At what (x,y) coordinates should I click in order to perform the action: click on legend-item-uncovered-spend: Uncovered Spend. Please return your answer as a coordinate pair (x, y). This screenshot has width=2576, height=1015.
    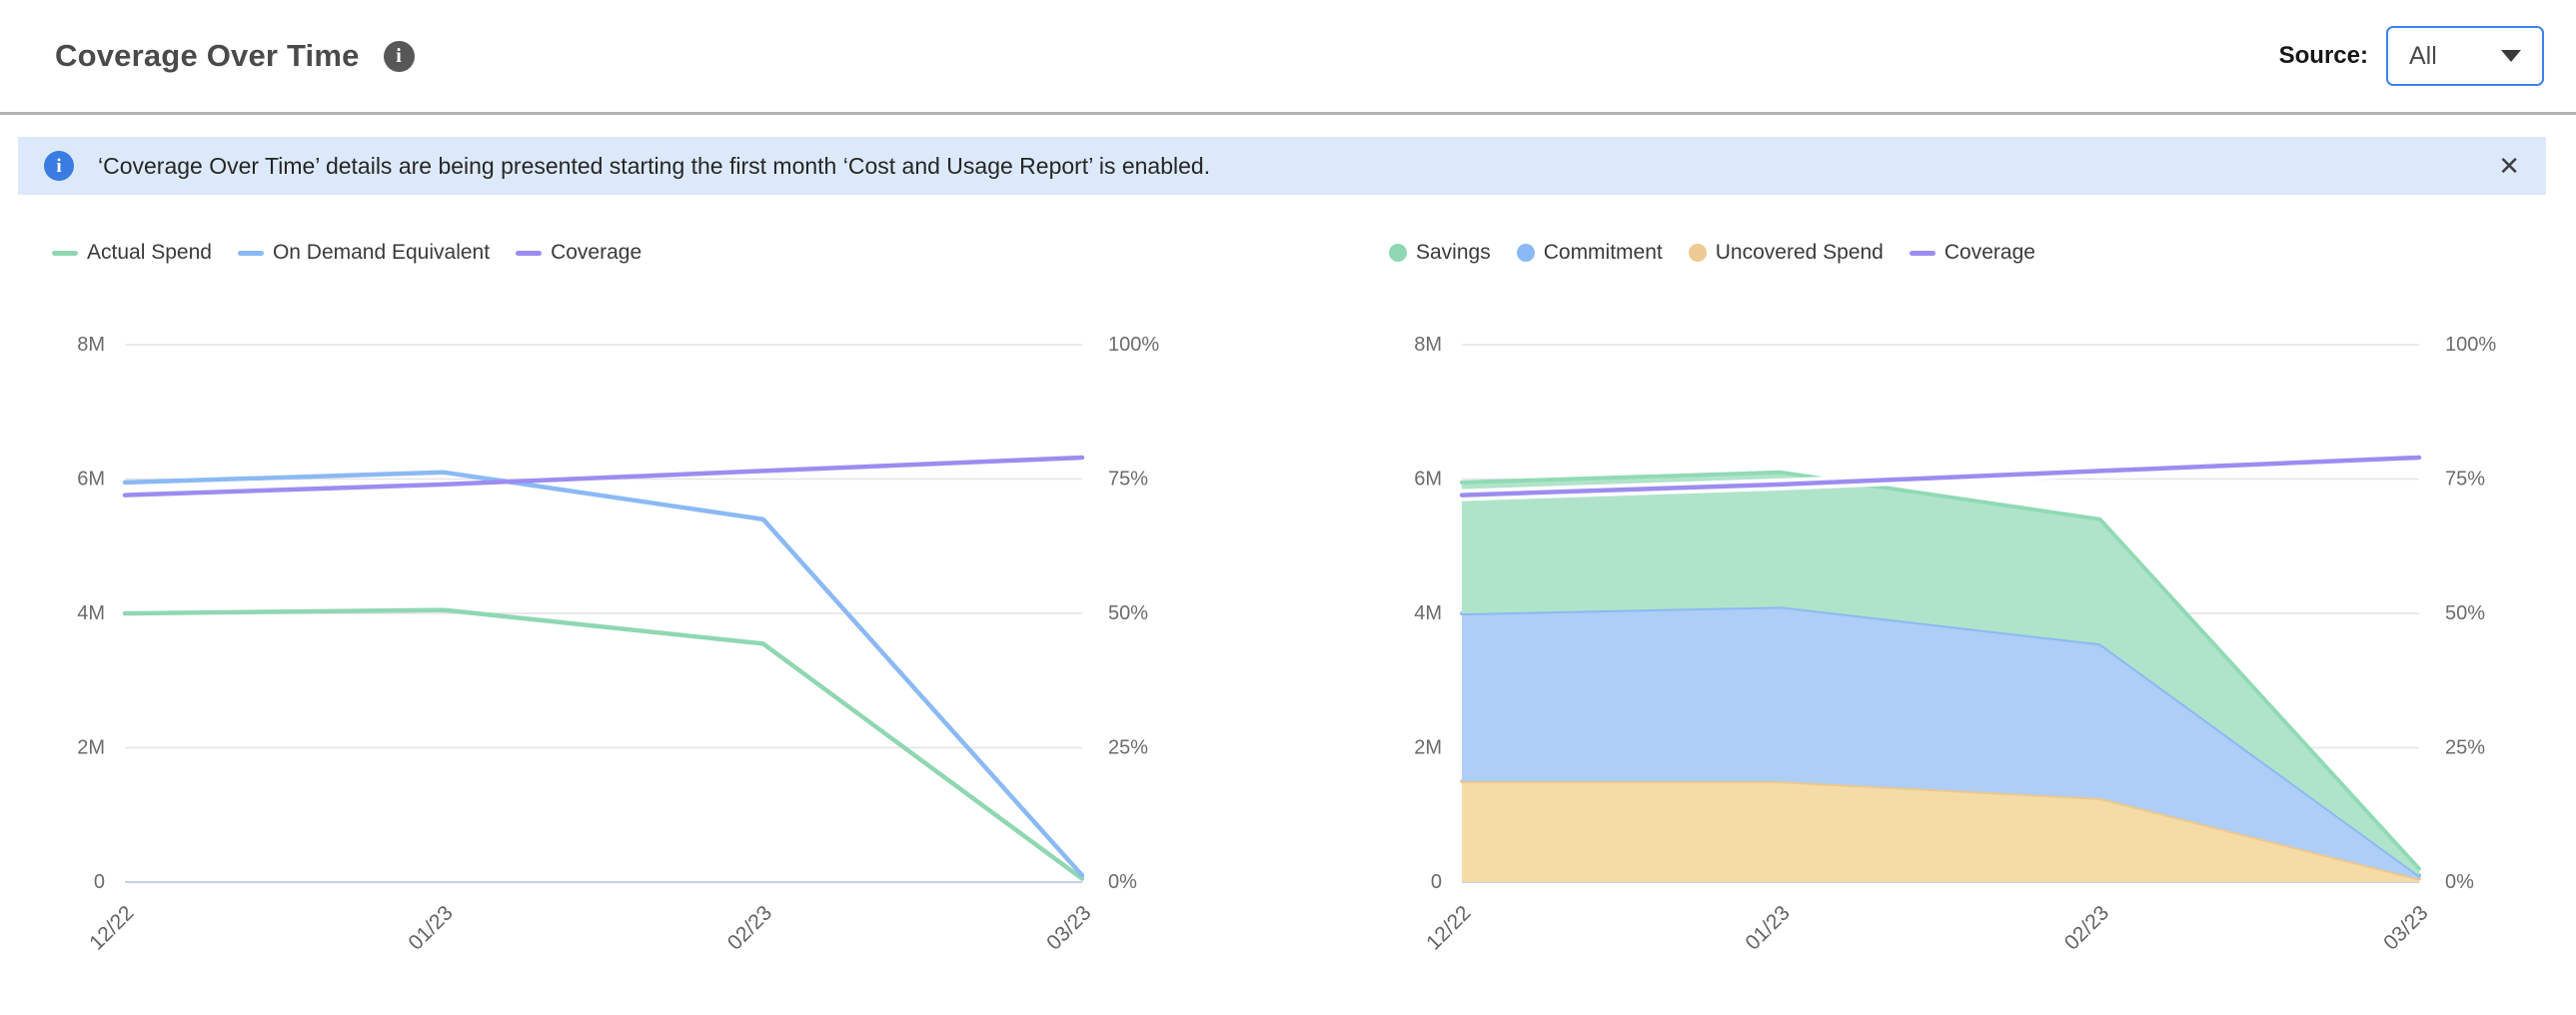
    Looking at the image, I should click on (1786, 253).